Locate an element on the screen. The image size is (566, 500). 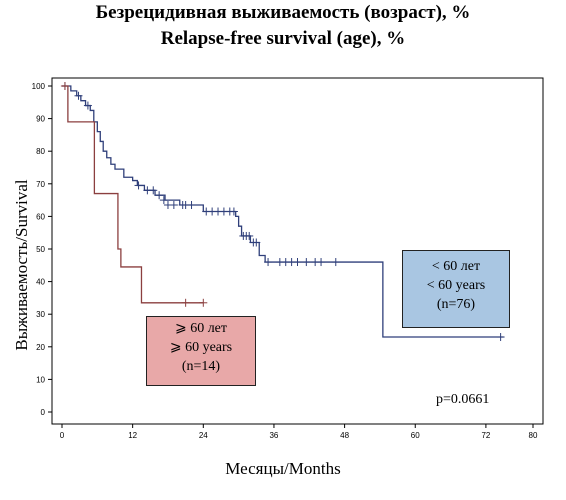
x-axis-label: Месяцы/Months is located at coordinates (283, 468).